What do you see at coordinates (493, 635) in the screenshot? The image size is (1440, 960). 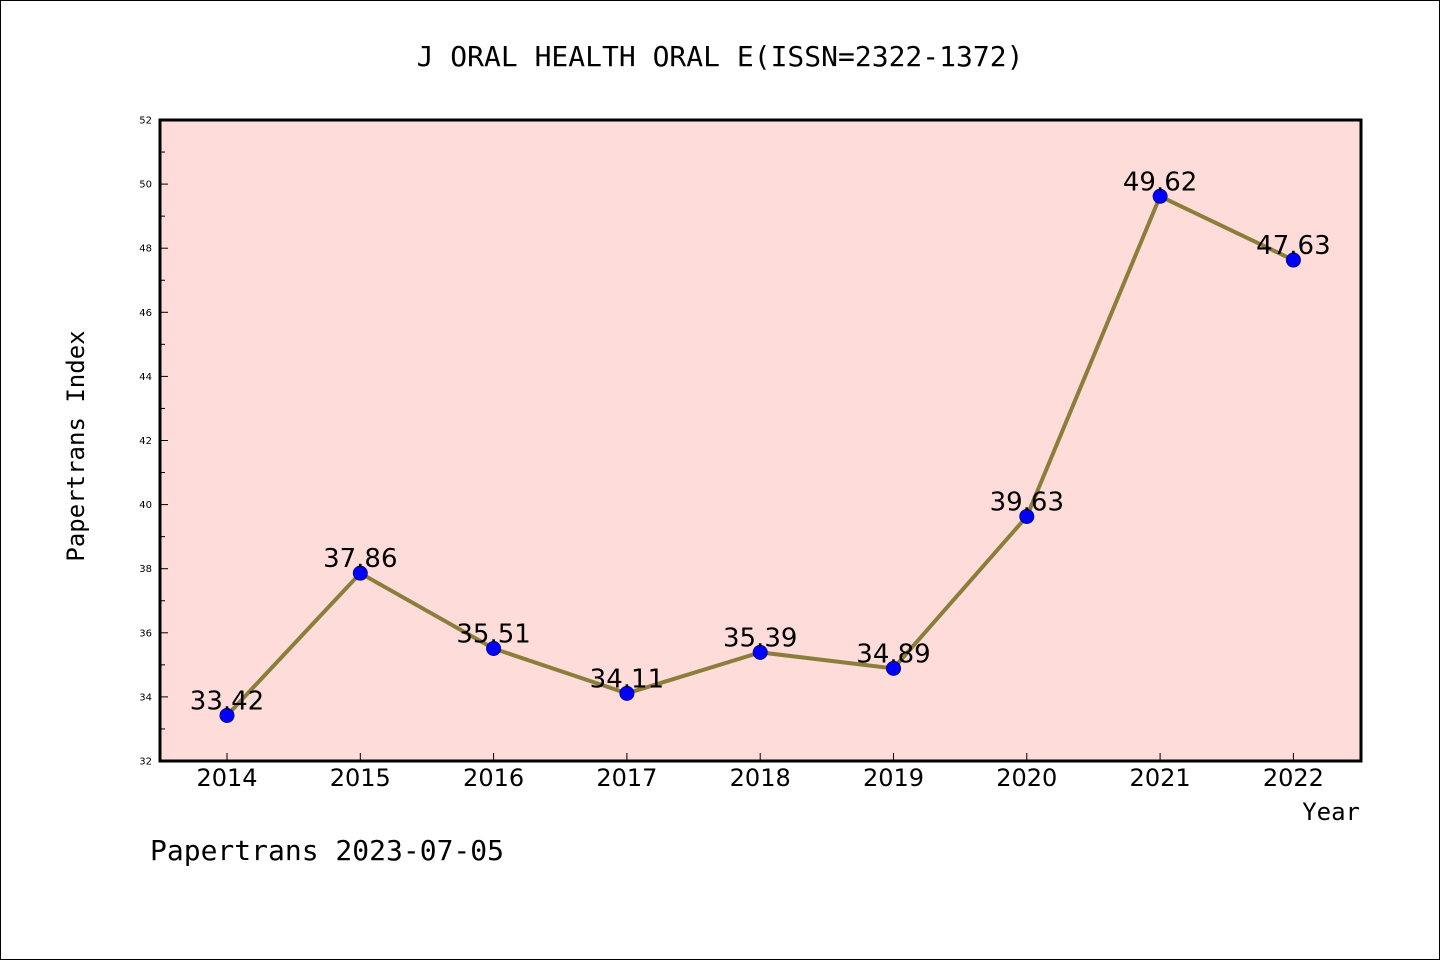 I see `data-label: 35.51` at bounding box center [493, 635].